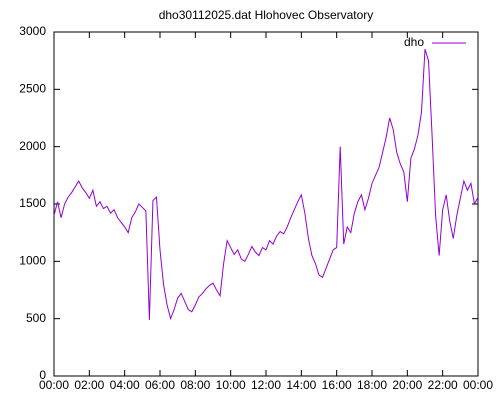  What do you see at coordinates (42, 375) in the screenshot?
I see `y-tick-label: 0` at bounding box center [42, 375].